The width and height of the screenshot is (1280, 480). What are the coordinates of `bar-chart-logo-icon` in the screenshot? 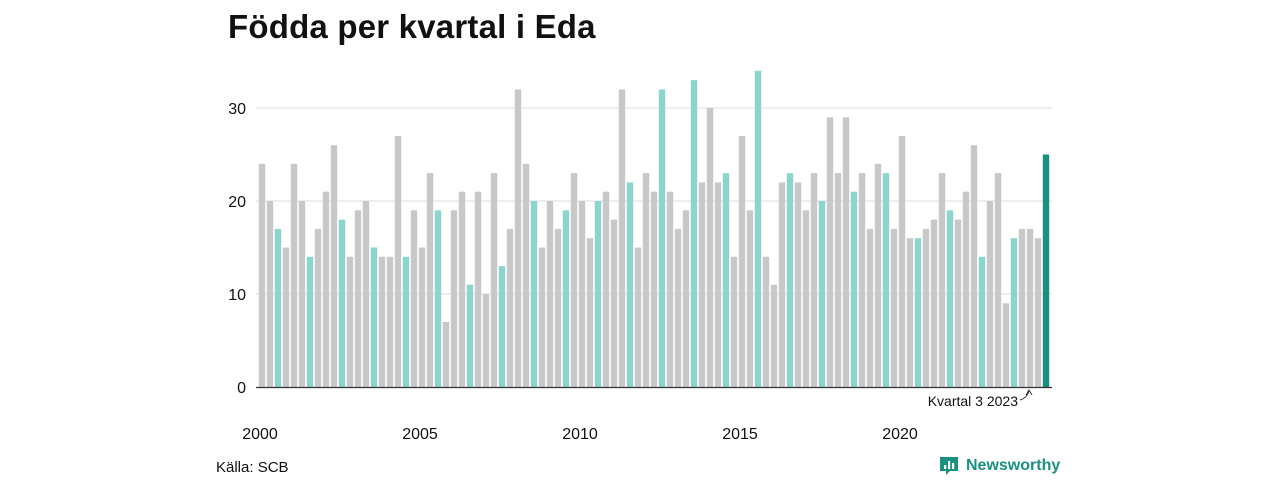 It's located at (949, 466).